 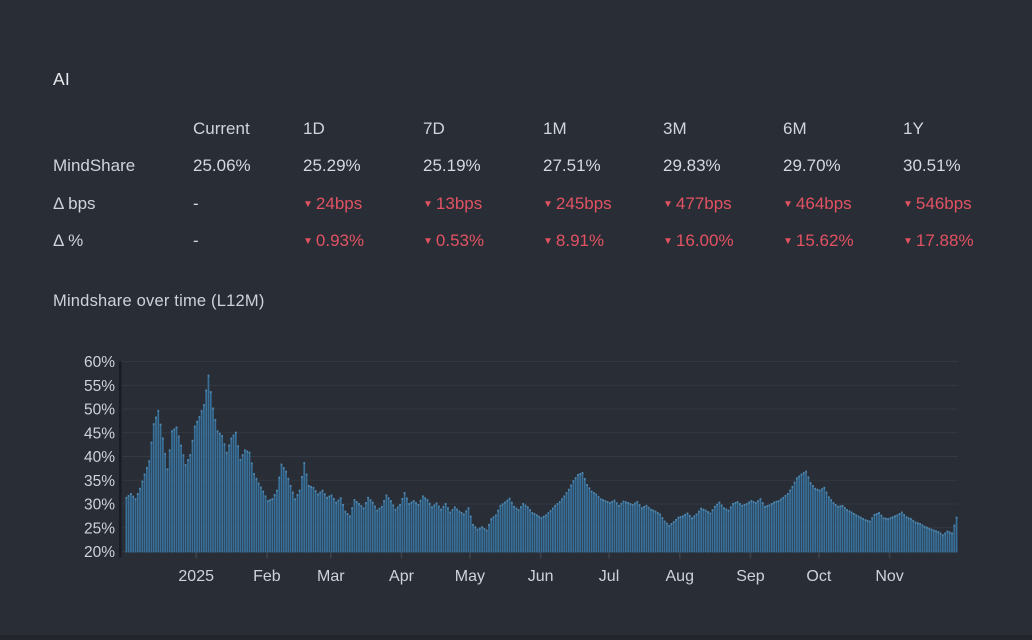 I want to click on y-tick-label: 40%, so click(x=99, y=457).